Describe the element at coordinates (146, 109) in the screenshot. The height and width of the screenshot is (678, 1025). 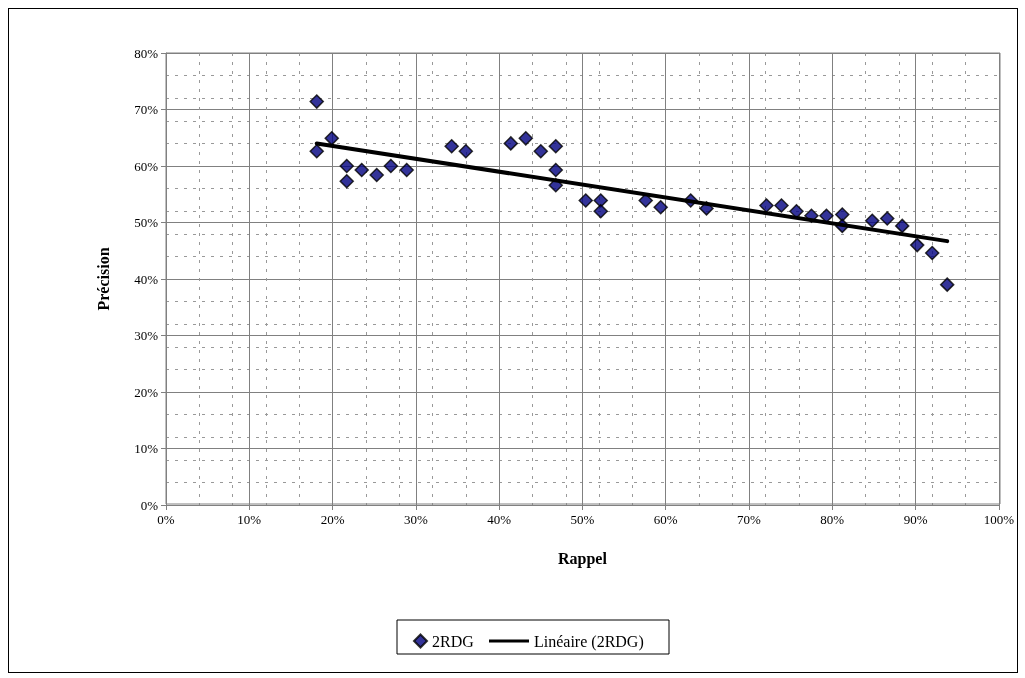
I see `y-tick-label: 70%` at that location.